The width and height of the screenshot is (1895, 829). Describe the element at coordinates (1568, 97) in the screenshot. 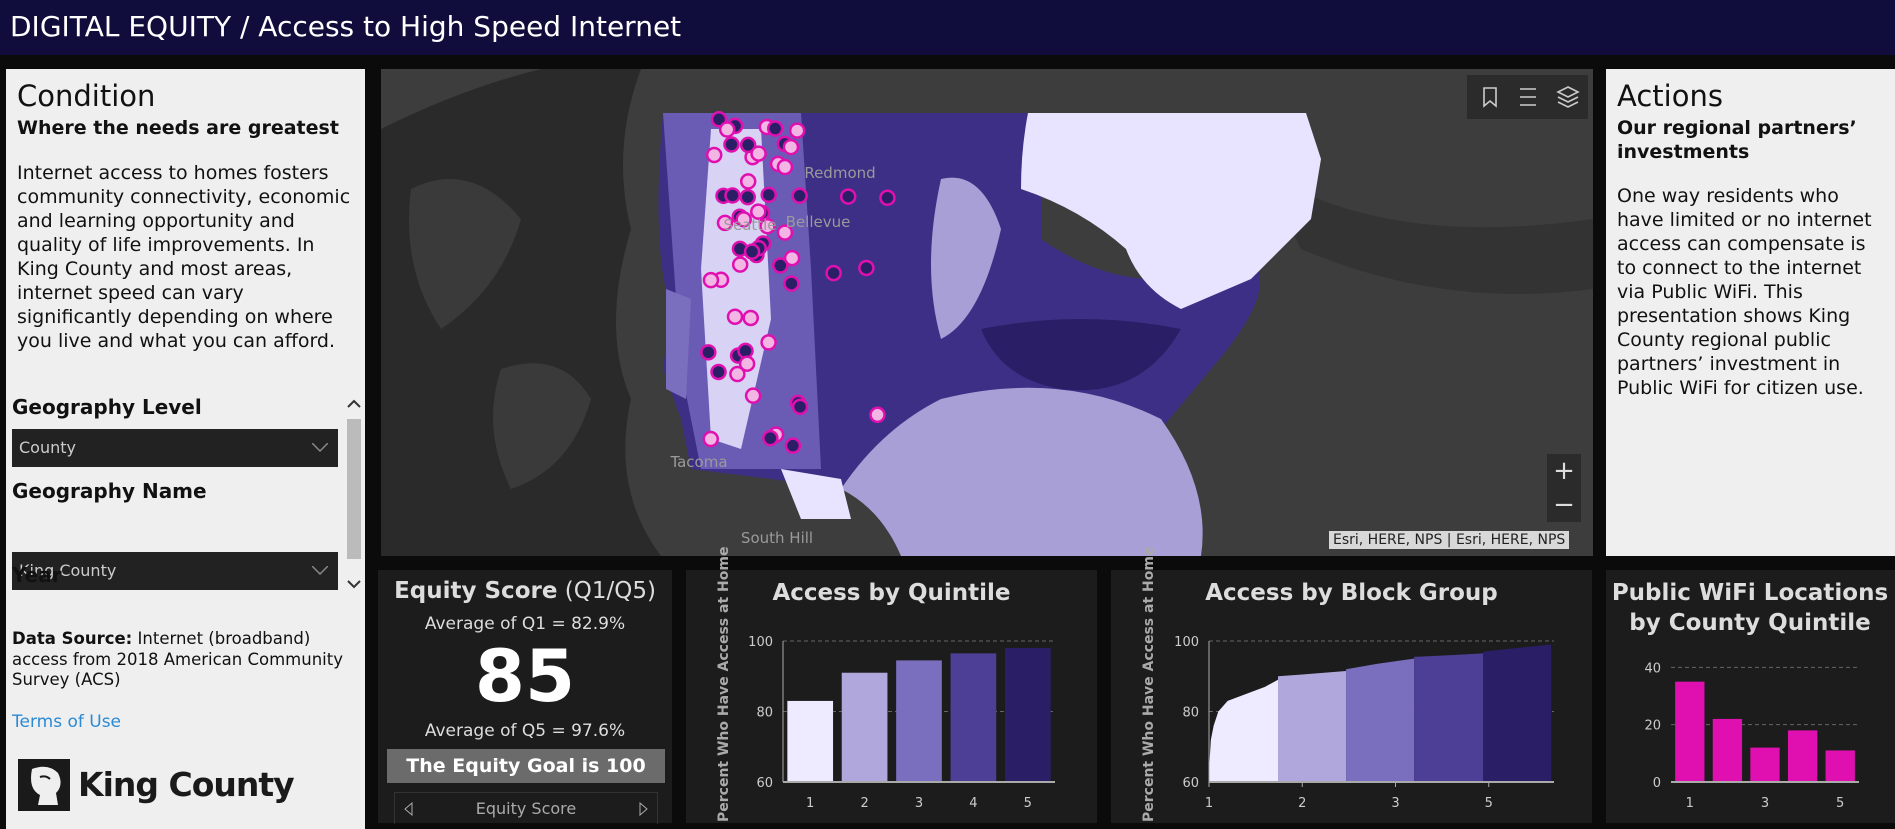

I see `layers-icon` at that location.